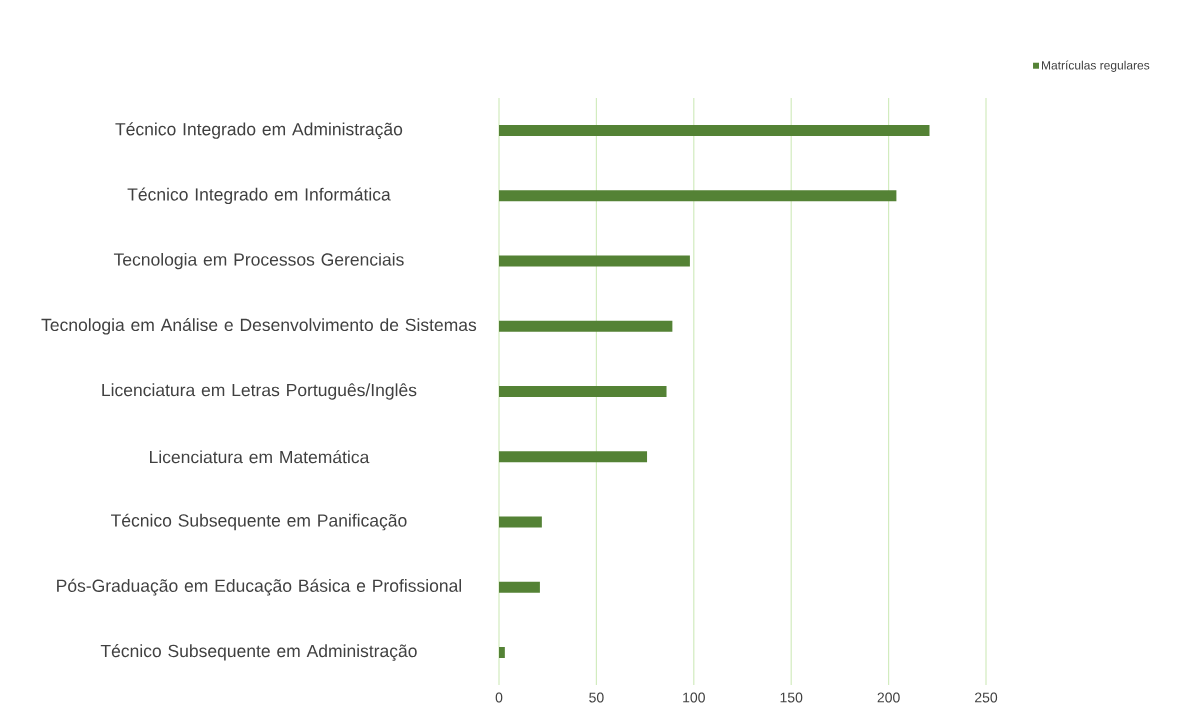 This screenshot has width=1195, height=724. Describe the element at coordinates (596, 697) in the screenshot. I see `x-tick-label: 50` at that location.